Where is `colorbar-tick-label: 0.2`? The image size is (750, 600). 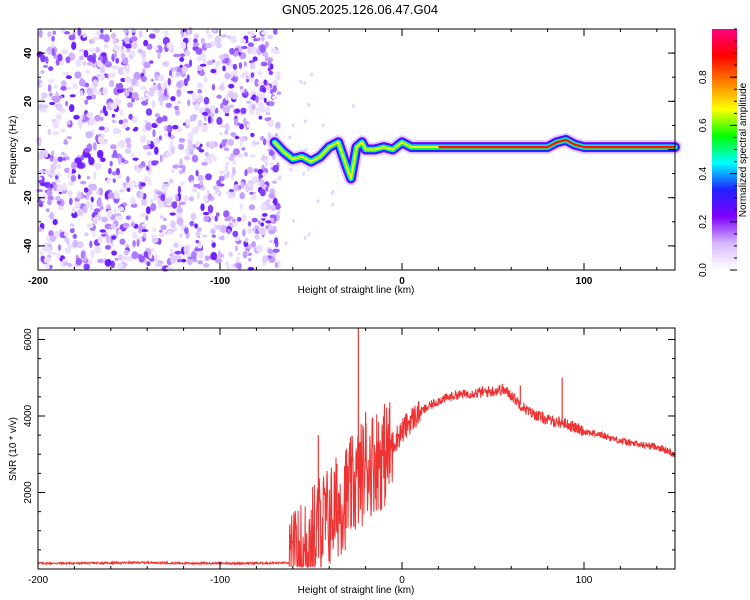
colorbar-tick-label: 0.2 is located at coordinates (703, 221).